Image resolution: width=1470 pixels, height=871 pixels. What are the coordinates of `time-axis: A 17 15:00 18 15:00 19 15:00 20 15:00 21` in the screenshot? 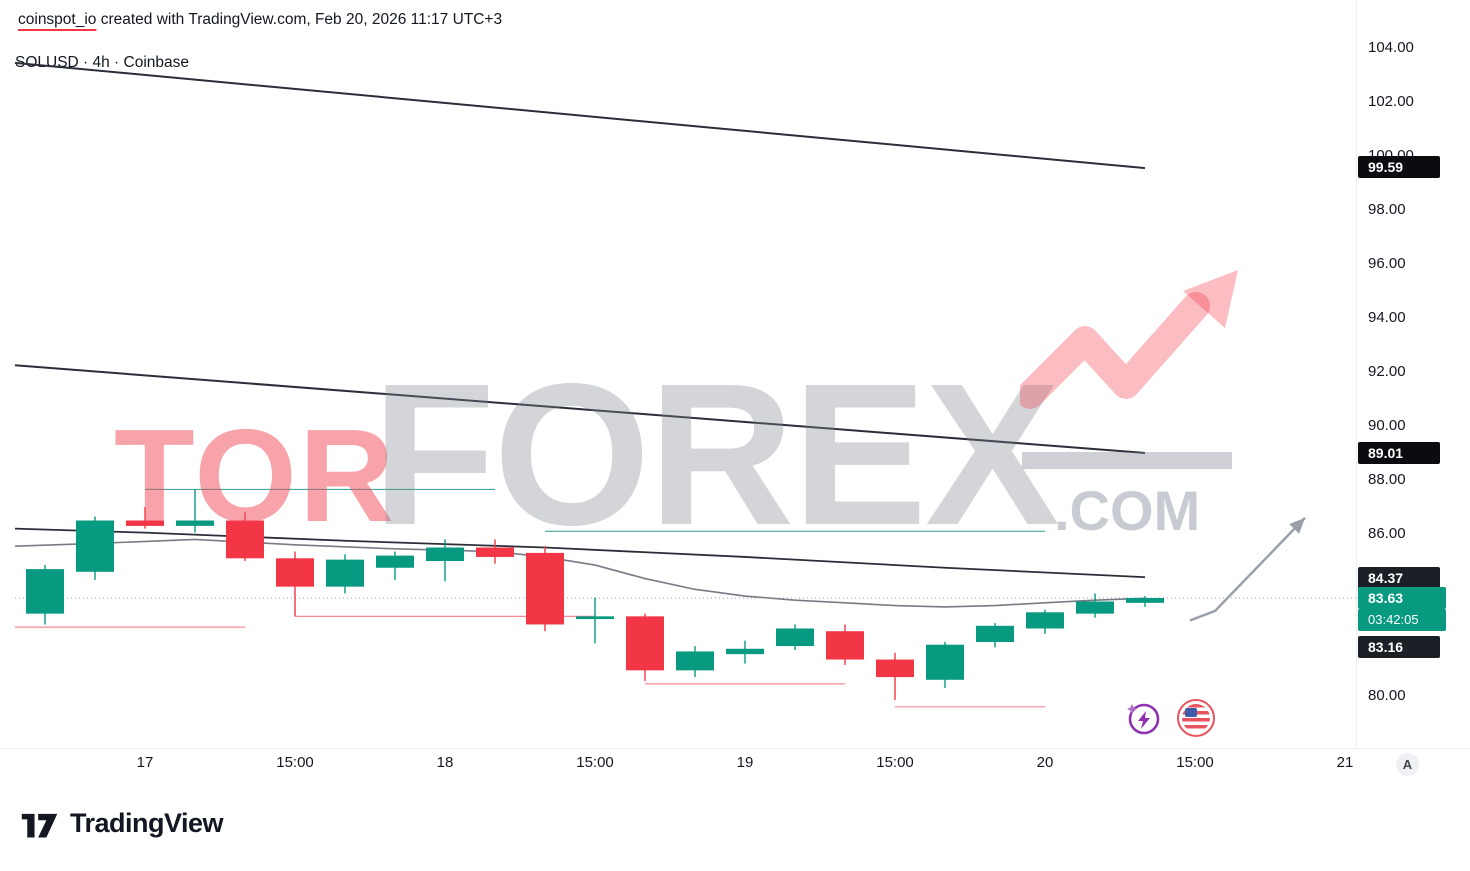 It's located at (735, 765).